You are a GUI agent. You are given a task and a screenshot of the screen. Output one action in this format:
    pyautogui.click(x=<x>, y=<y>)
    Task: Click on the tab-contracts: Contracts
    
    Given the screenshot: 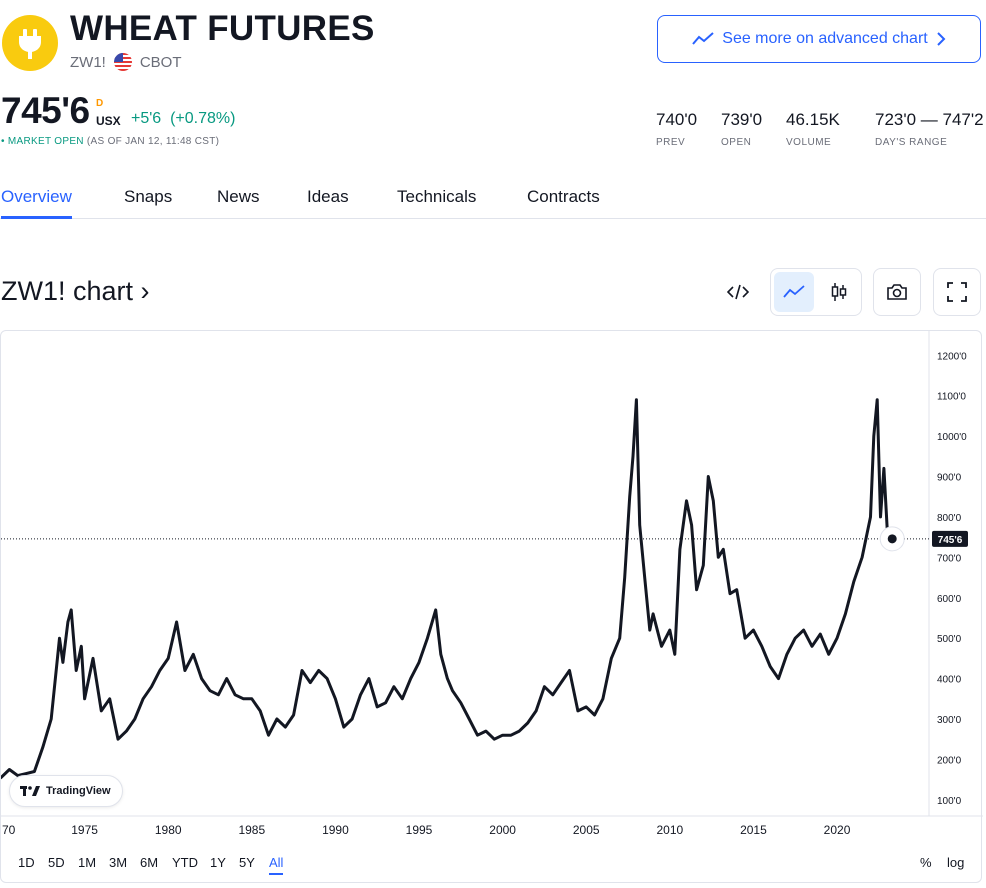 What is the action you would take?
    pyautogui.click(x=563, y=196)
    